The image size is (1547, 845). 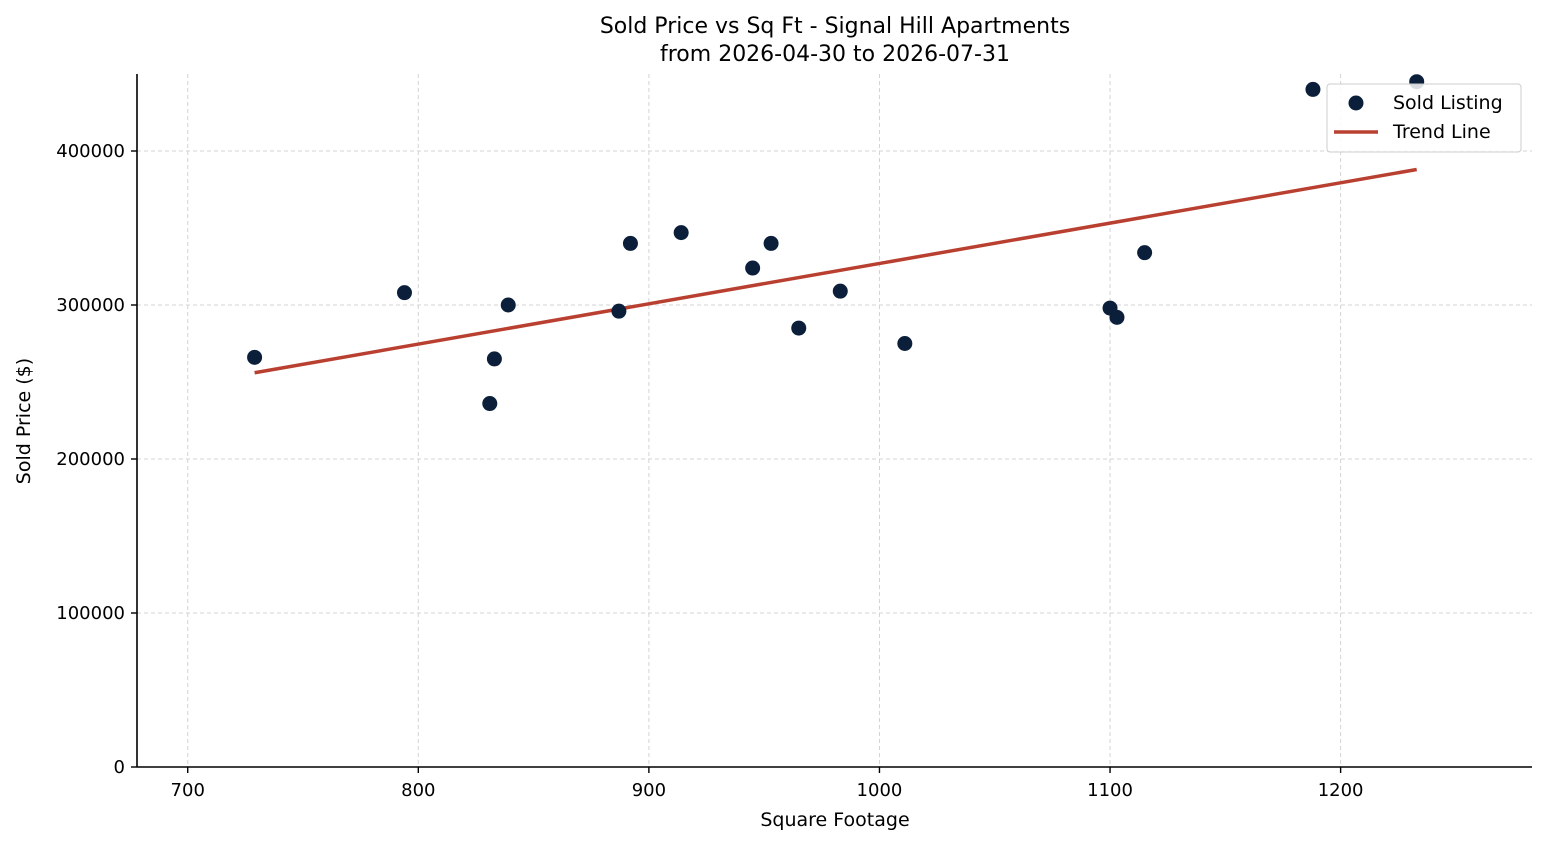 What do you see at coordinates (90, 613) in the screenshot?
I see `y-tick-label: 100000` at bounding box center [90, 613].